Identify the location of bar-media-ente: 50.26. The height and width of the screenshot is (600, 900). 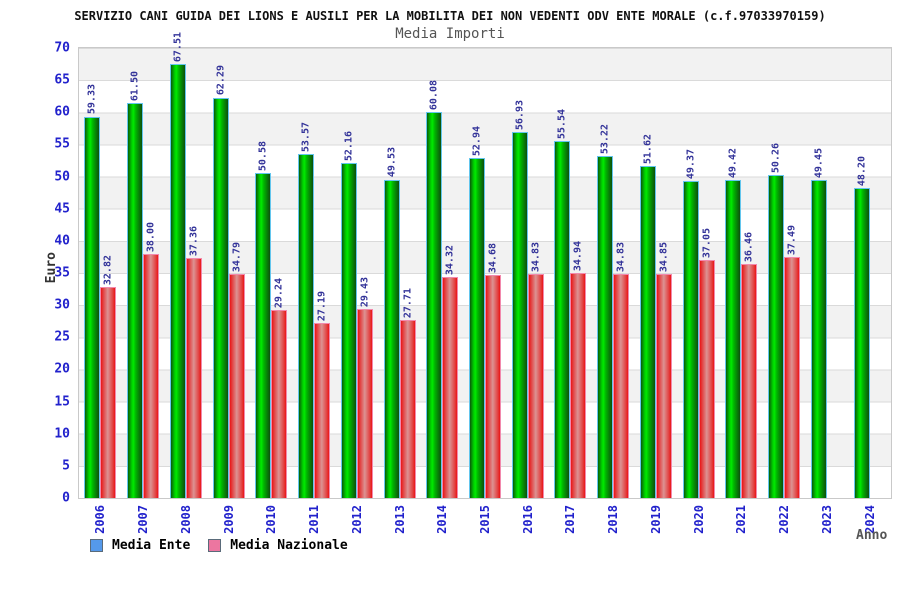
(776, 320).